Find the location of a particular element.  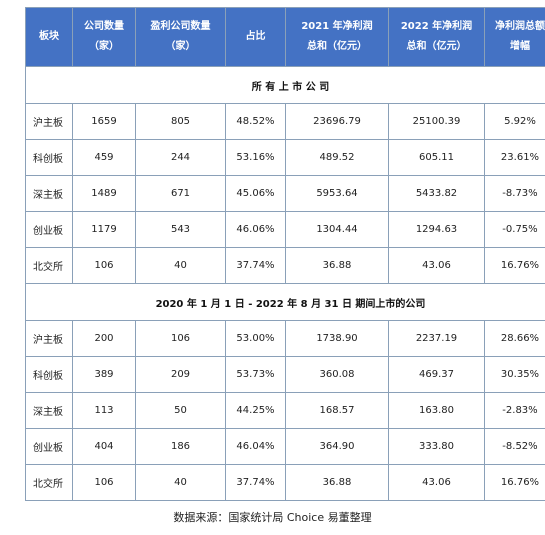

table-row: 科创板 389 209 53.73% 360.08 469.37 30.35% is located at coordinates (285, 374).